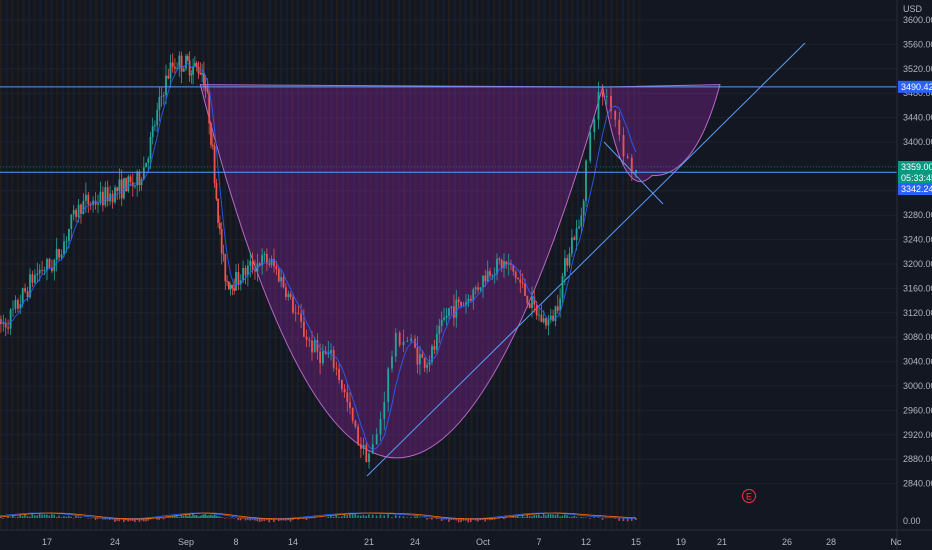 The height and width of the screenshot is (550, 932). I want to click on handle-trendline, so click(633, 173).